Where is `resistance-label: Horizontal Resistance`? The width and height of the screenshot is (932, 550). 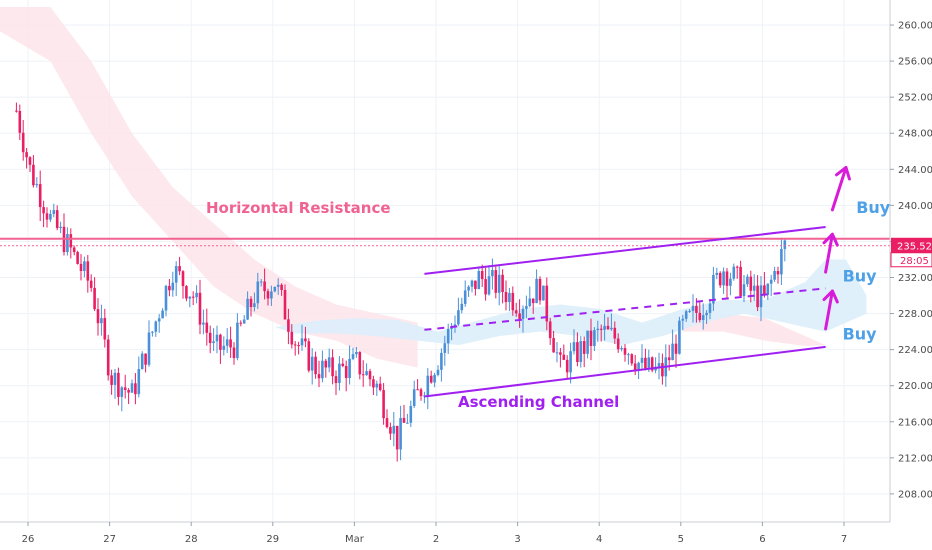
resistance-label: Horizontal Resistance is located at coordinates (298, 208).